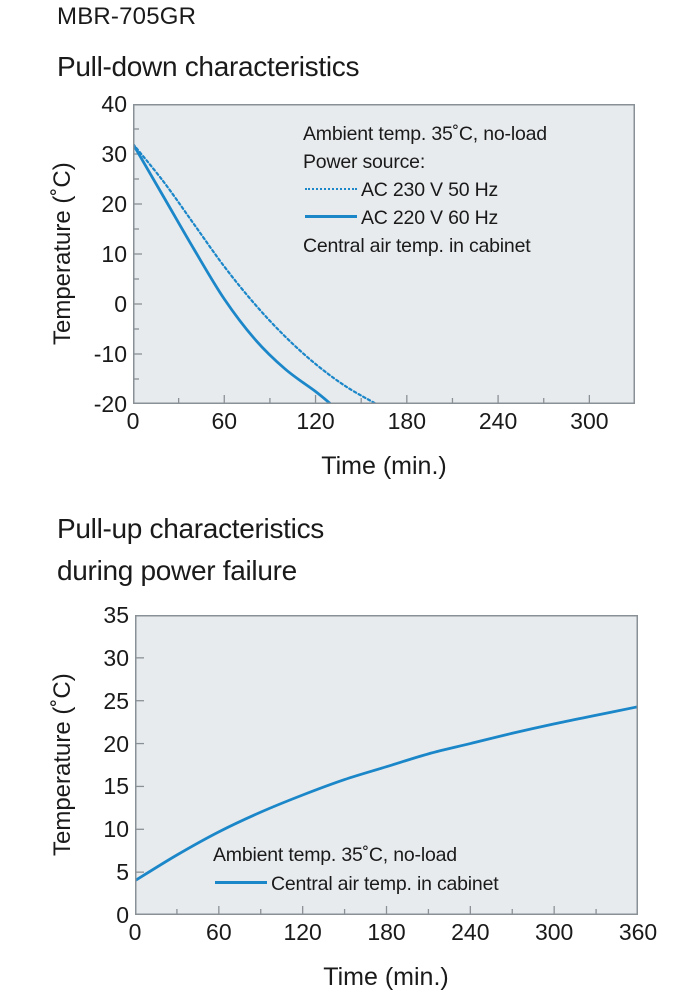  What do you see at coordinates (177, 570) in the screenshot?
I see `chart-title-line: during power failure` at bounding box center [177, 570].